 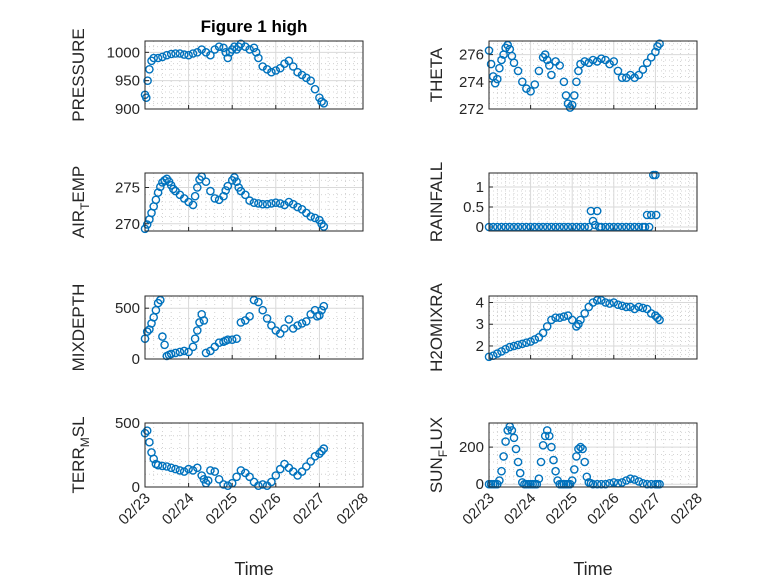 I want to click on y-tick-label: 274, so click(x=471, y=82).